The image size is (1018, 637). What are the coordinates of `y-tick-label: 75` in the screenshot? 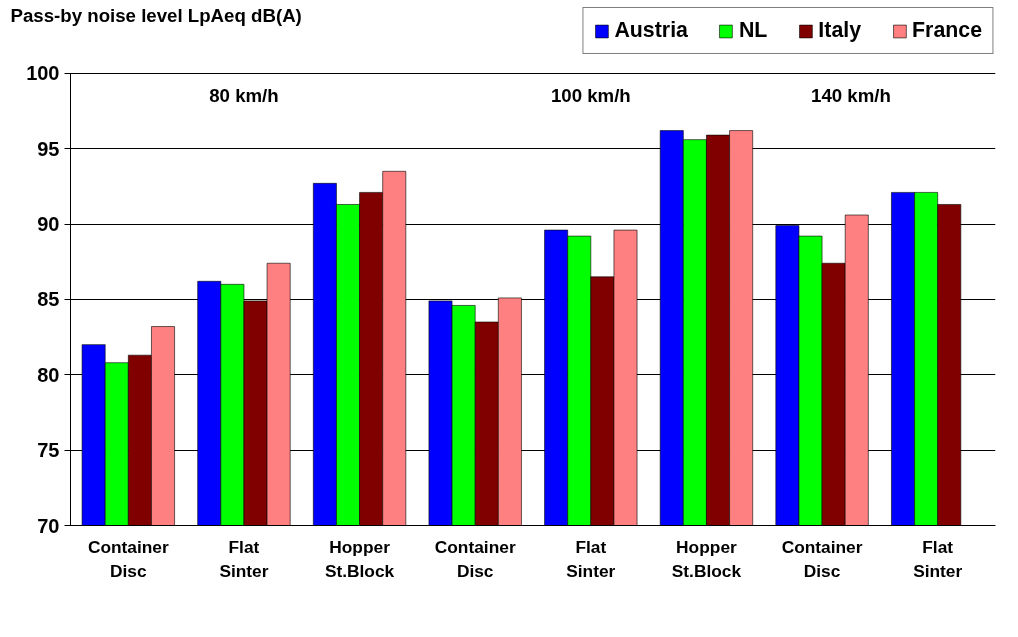 It's located at (48, 450).